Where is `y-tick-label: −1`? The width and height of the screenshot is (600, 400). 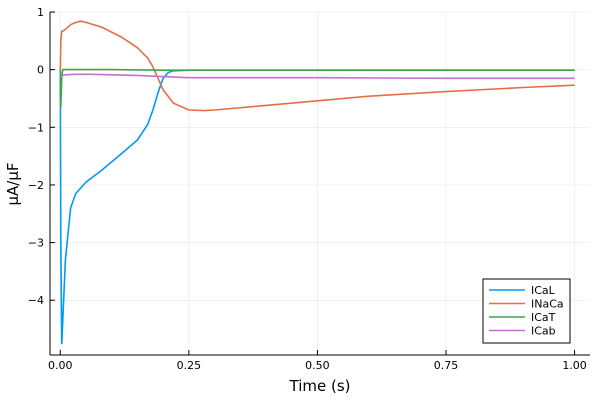 y-tick-label: −1 is located at coordinates (36, 127).